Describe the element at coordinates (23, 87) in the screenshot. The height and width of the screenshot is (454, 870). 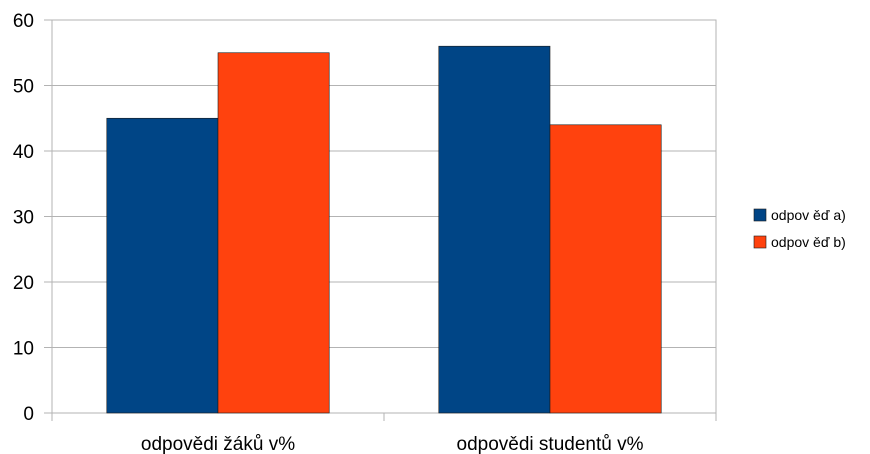
I see `y-tick-label: 50` at that location.